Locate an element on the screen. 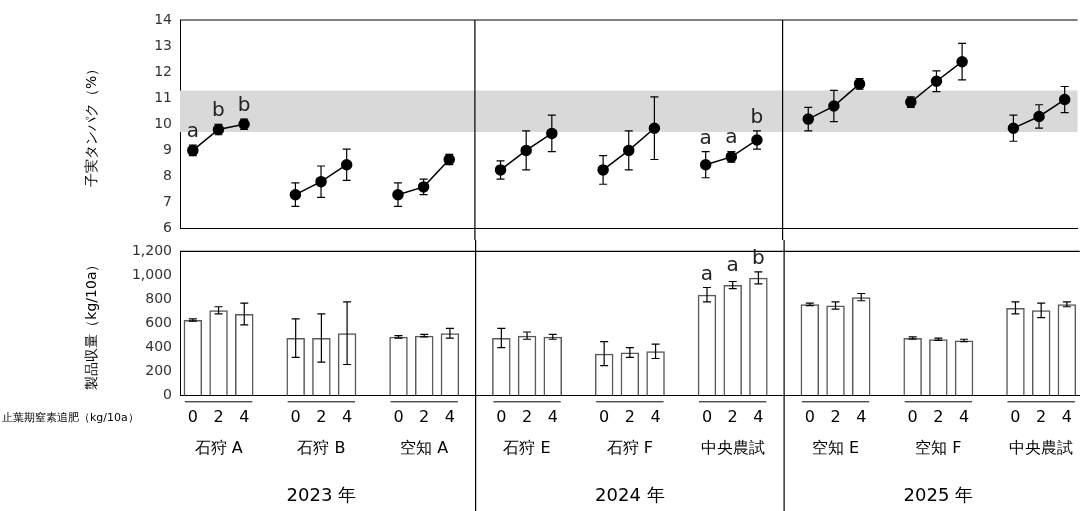 The image size is (1084, 511). y-tick-label: 1,200 is located at coordinates (151, 250).